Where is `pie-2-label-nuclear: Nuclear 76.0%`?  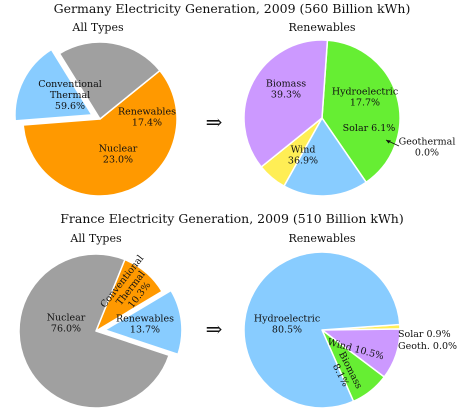 pie-2-label-nuclear: Nuclear 76.0% is located at coordinates (66, 324).